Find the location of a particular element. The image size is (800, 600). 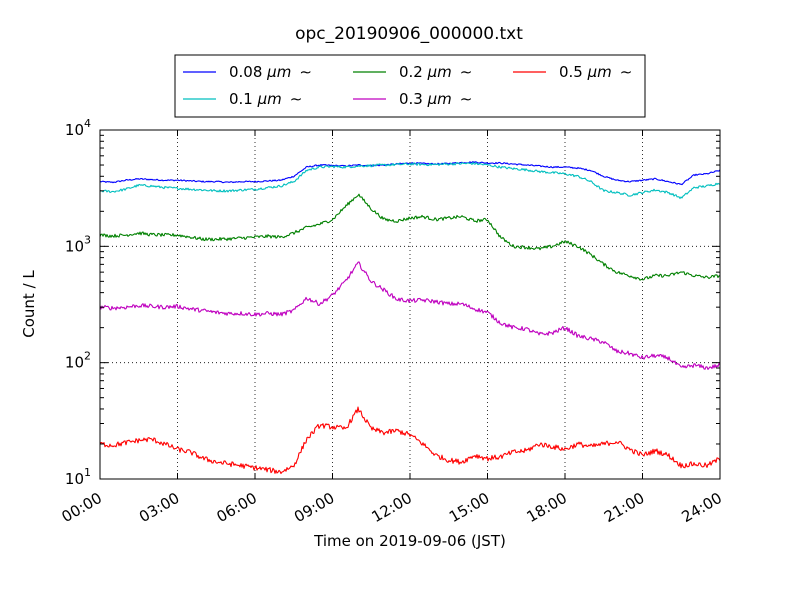

y-axis-label: Count / L is located at coordinates (29, 304).